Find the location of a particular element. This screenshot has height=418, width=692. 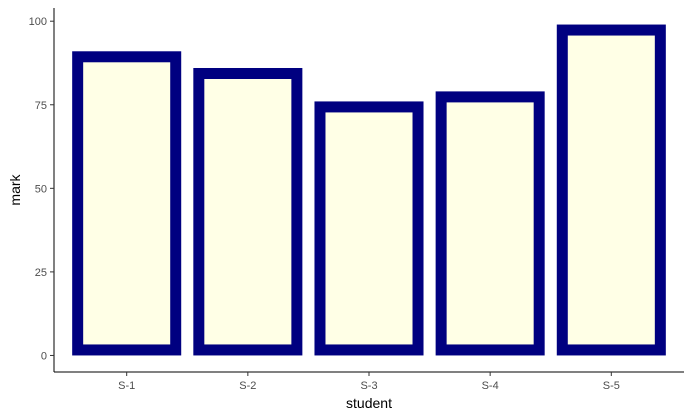

y-tick-label: 50 is located at coordinates (41, 189).